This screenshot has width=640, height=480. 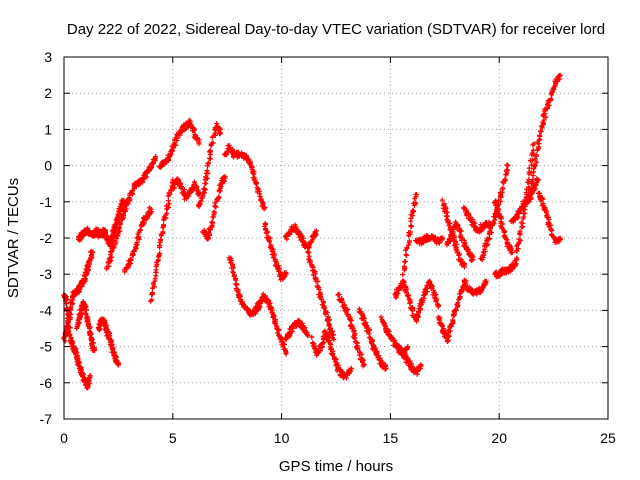 What do you see at coordinates (46, 202) in the screenshot?
I see `y-tick-label: -1` at bounding box center [46, 202].